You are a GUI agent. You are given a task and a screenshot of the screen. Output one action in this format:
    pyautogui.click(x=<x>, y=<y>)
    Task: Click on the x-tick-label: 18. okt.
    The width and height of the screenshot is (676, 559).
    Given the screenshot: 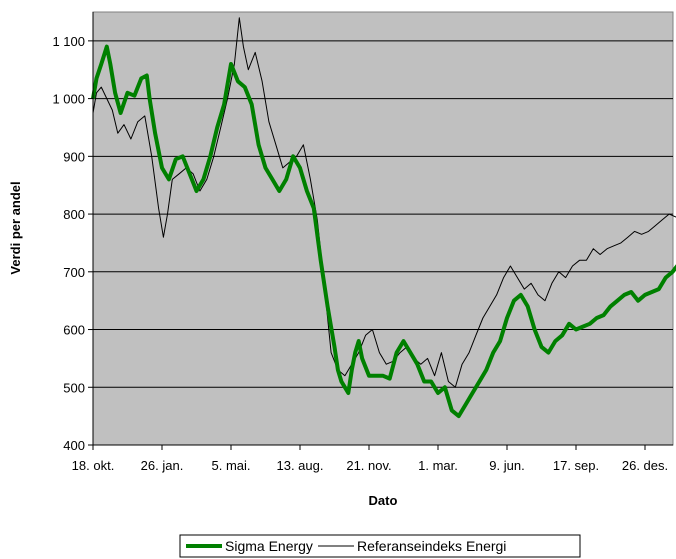 What is the action you would take?
    pyautogui.click(x=93, y=465)
    